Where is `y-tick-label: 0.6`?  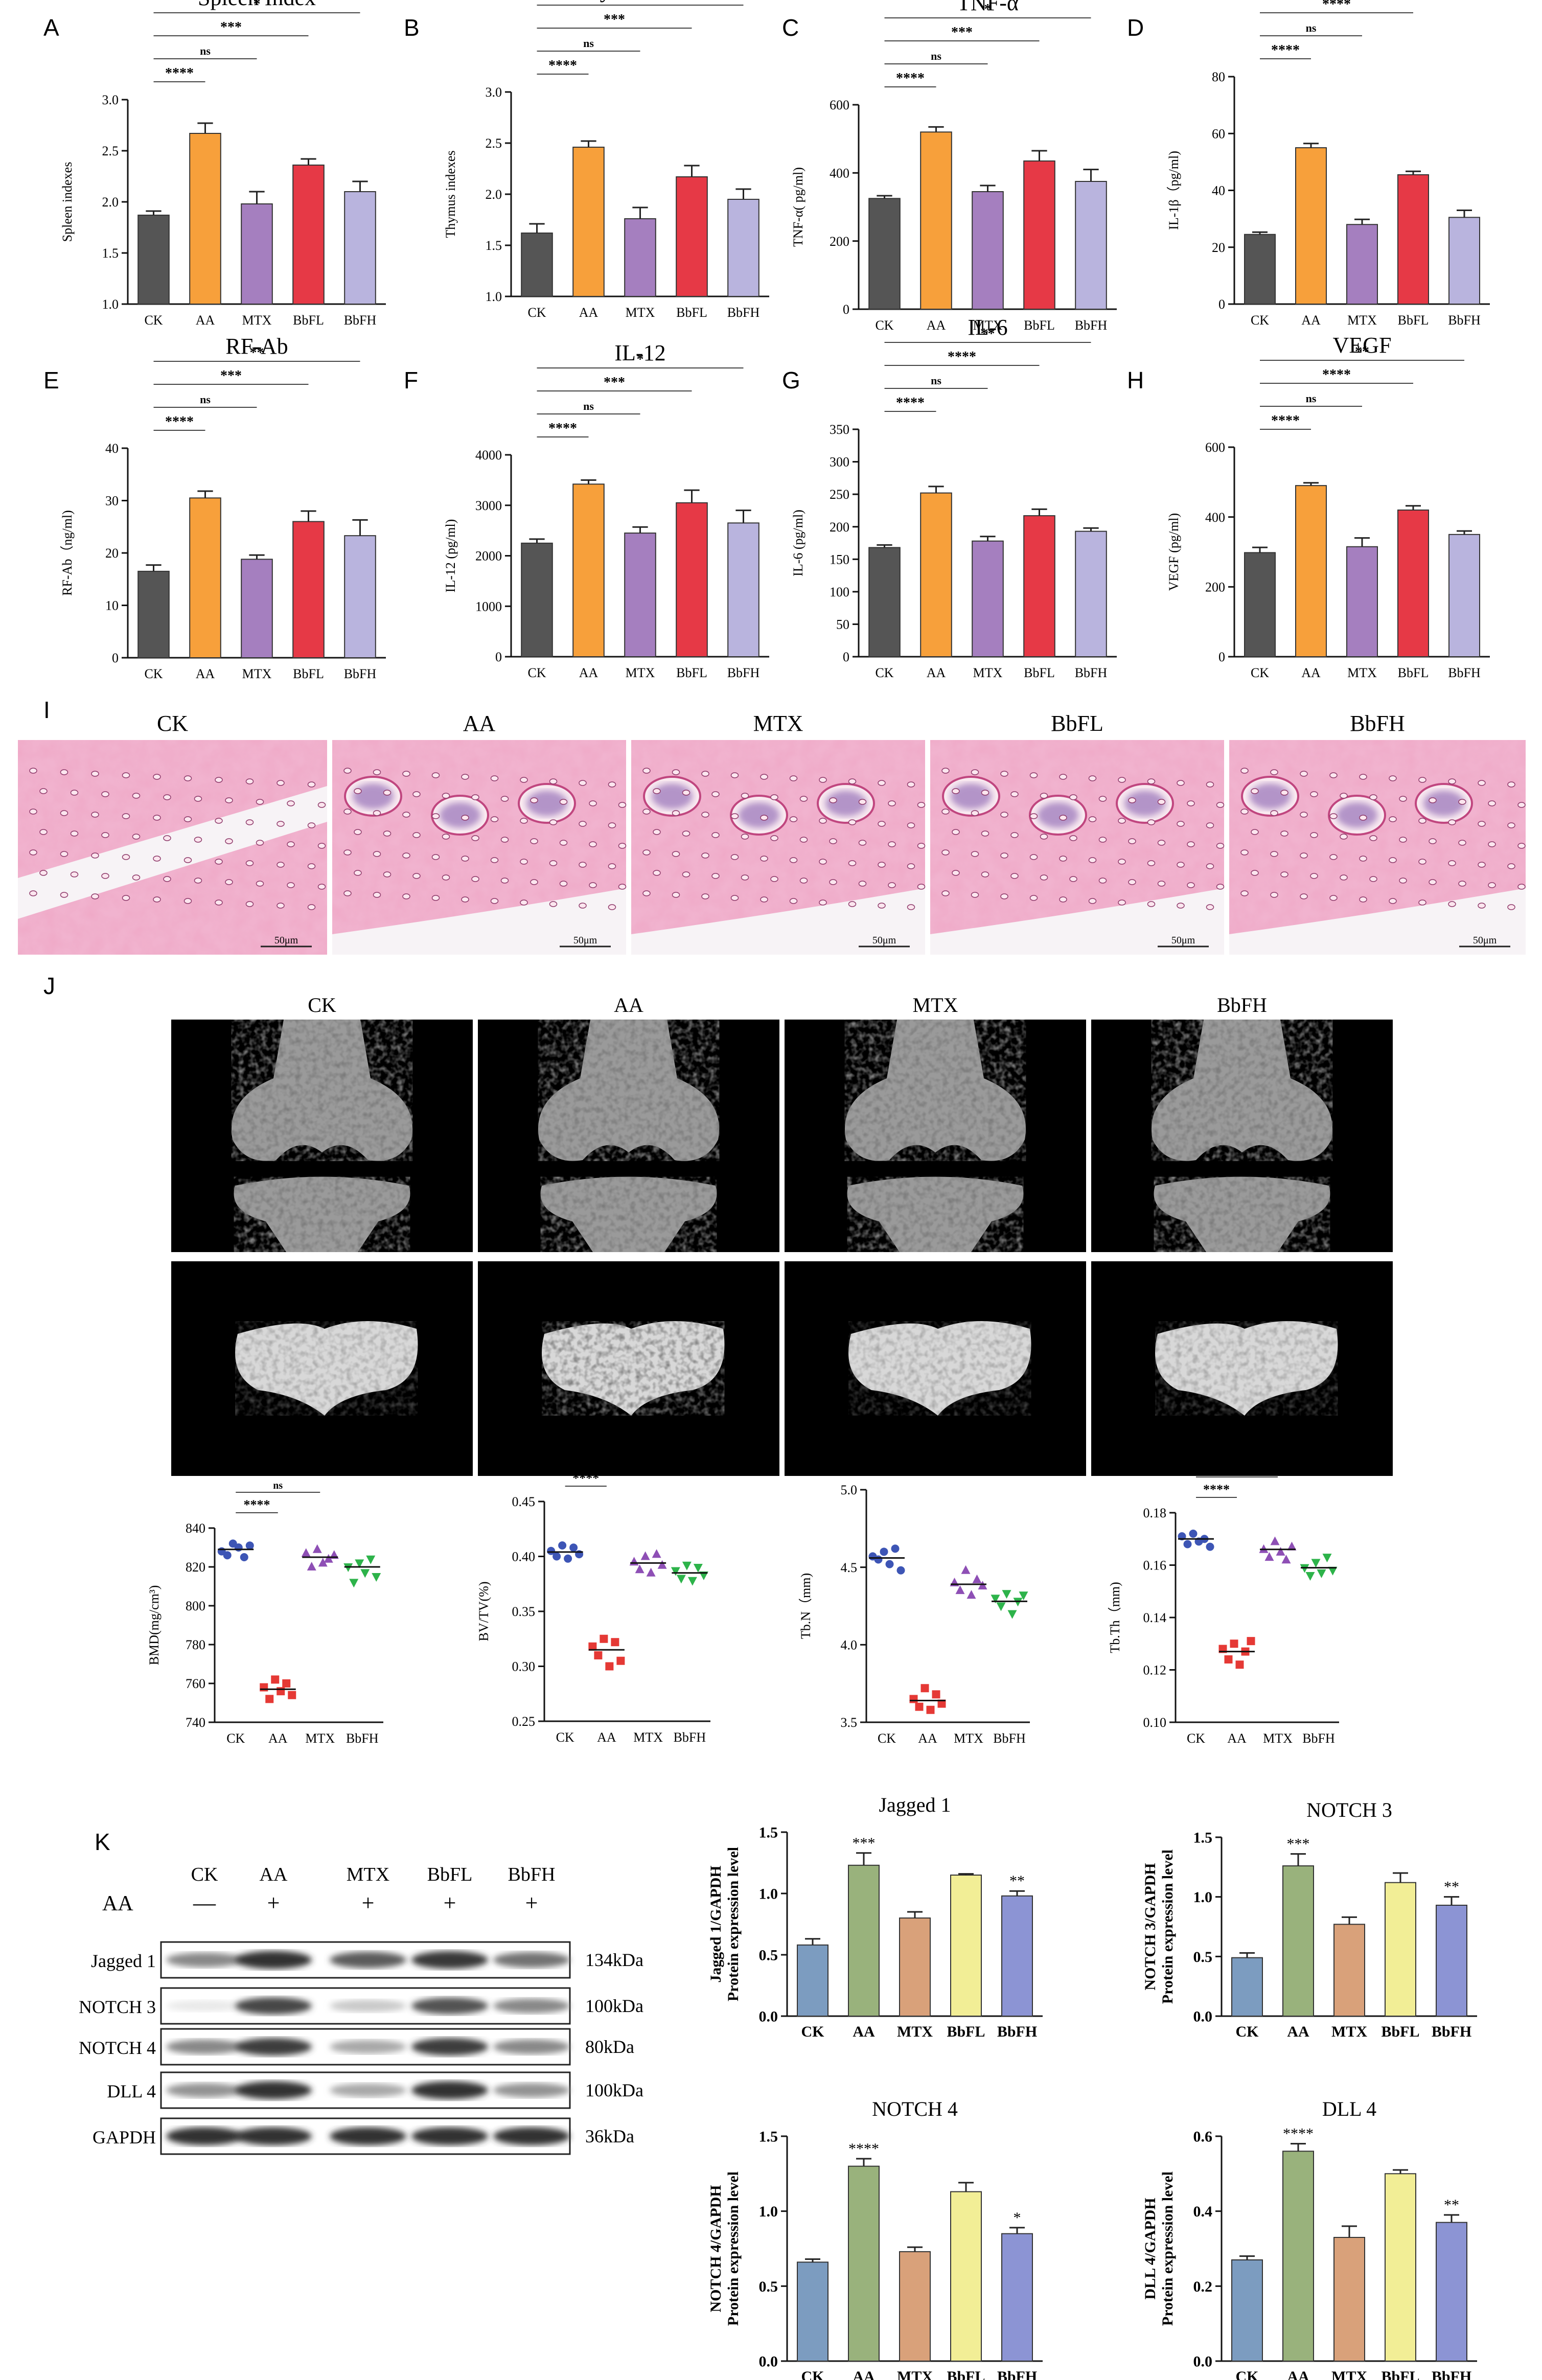
y-tick-label: 0.6 is located at coordinates (1203, 2137).